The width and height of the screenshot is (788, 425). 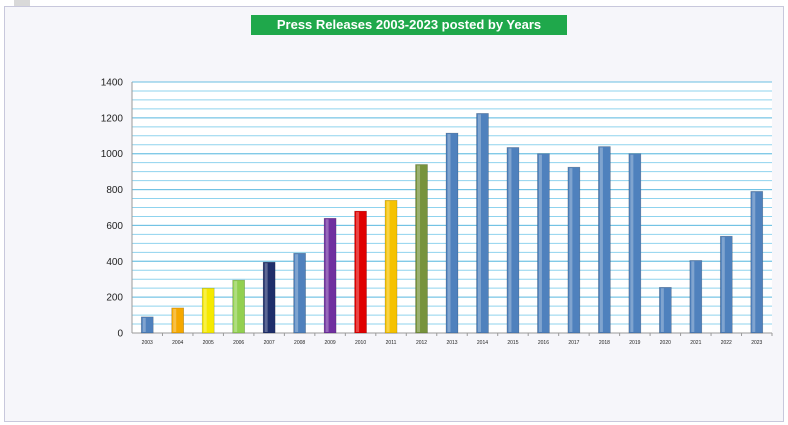 What do you see at coordinates (665, 343) in the screenshot?
I see `x-tick-label: 2020` at bounding box center [665, 343].